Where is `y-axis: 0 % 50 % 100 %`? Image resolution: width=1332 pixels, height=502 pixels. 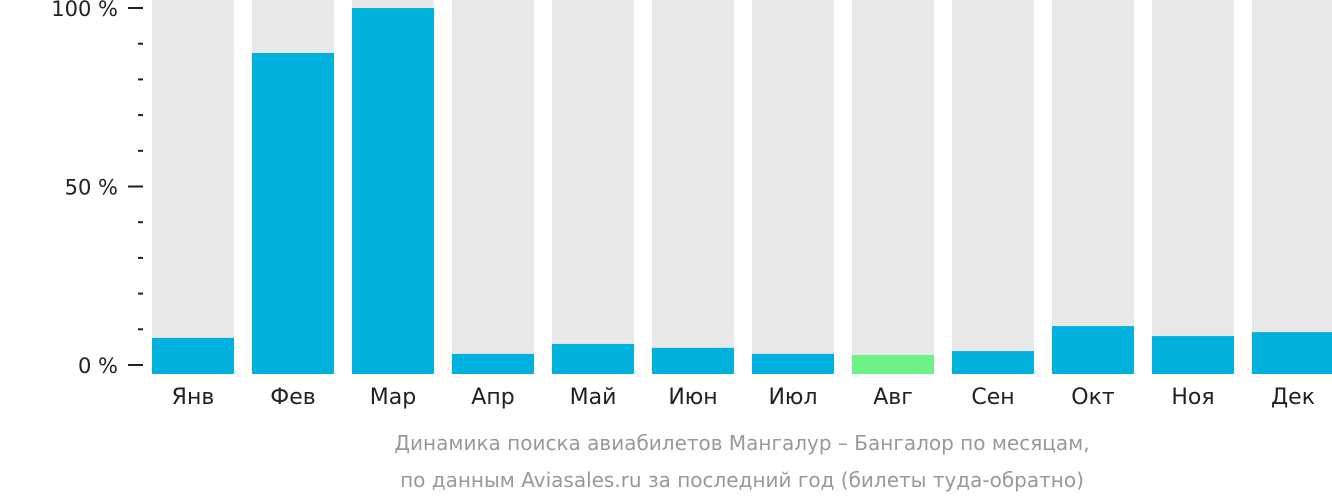
y-axis: 0 % 50 % 100 % is located at coordinates (97, 189).